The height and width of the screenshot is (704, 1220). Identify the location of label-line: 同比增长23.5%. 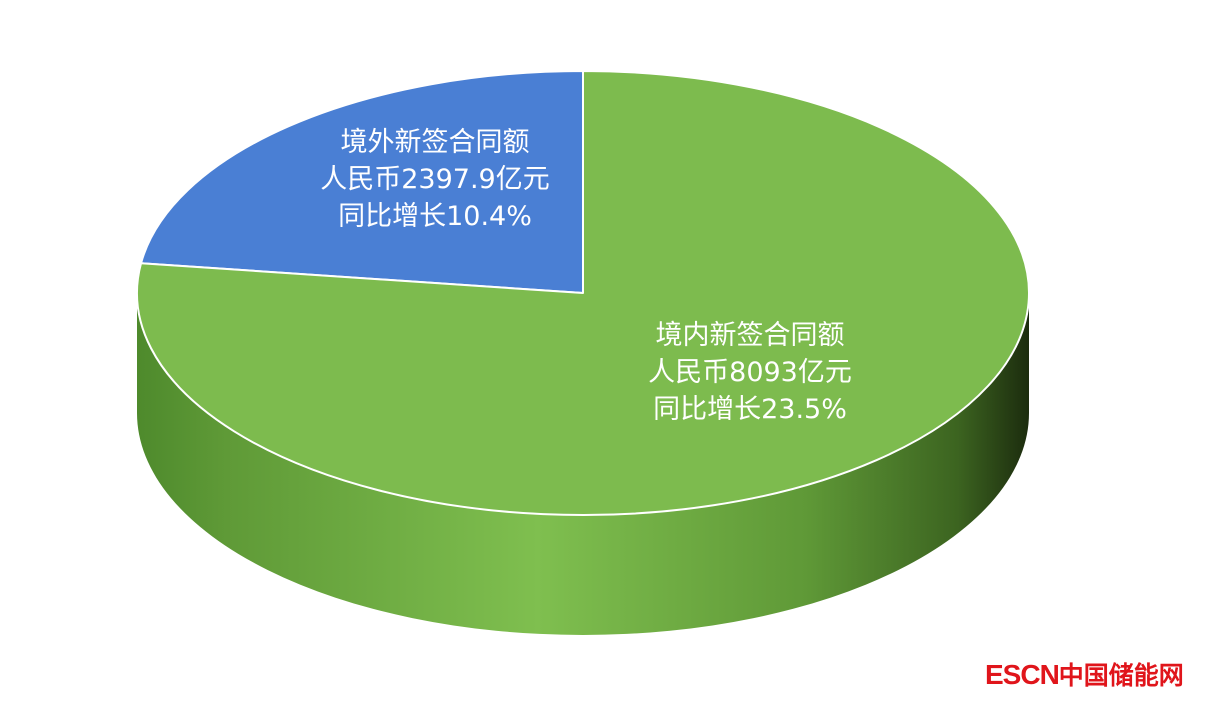
(750, 409).